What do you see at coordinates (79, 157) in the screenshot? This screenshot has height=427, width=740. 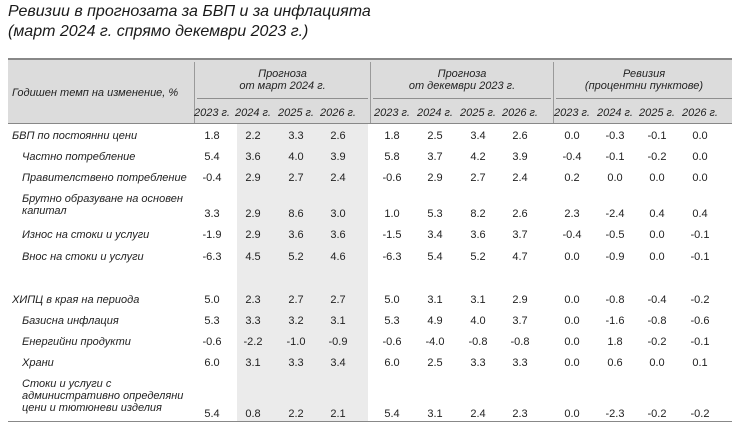 I see `row-label: Частно потребление` at bounding box center [79, 157].